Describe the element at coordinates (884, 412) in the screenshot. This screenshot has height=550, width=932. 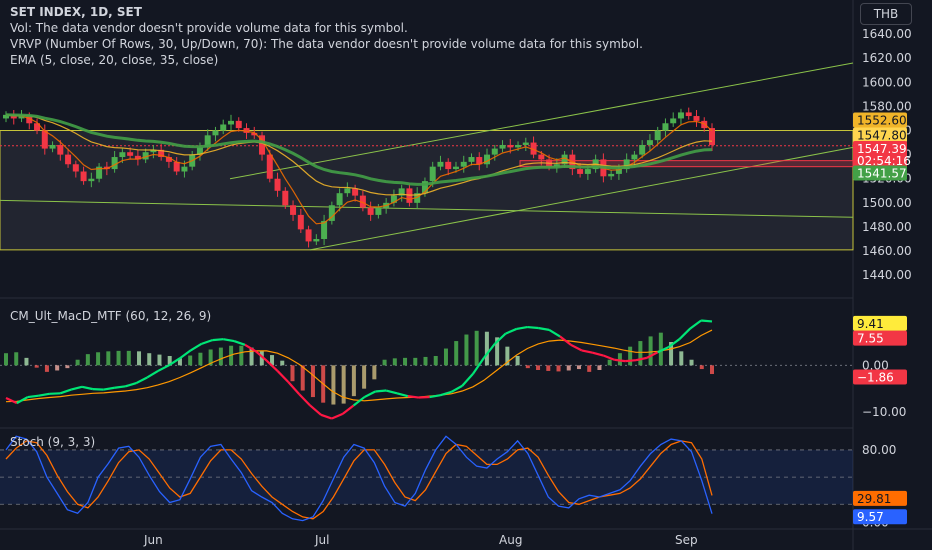
I see `macd-tick: −10.00` at that location.